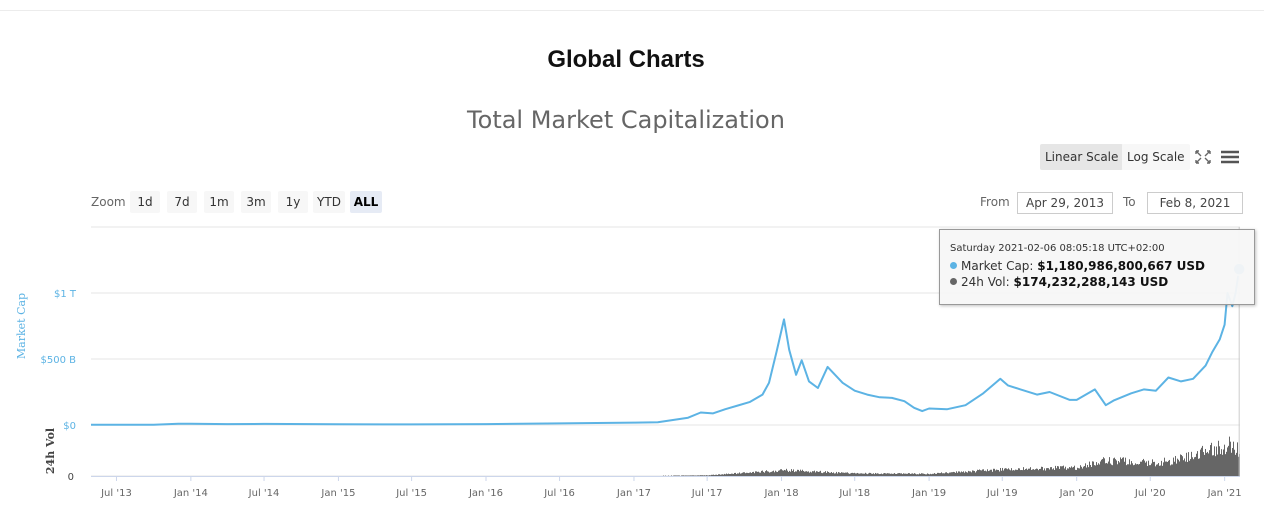 The height and width of the screenshot is (523, 1264). I want to click on to-date-input: Feb 8, 2021, so click(1195, 203).